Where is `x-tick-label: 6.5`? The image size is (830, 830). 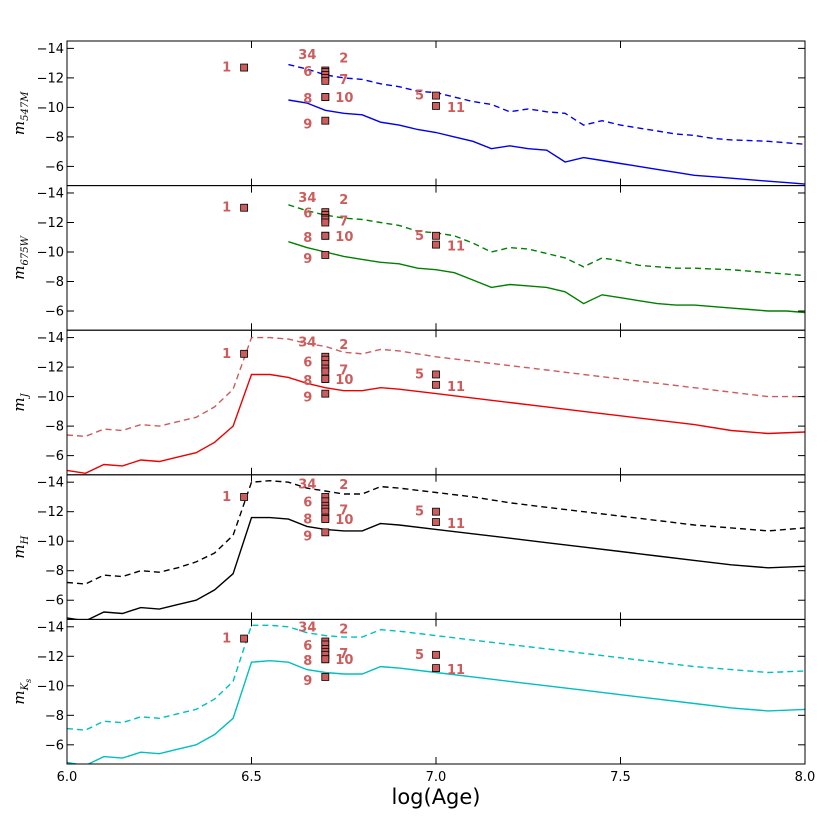 x-tick-label: 6.5 is located at coordinates (251, 777).